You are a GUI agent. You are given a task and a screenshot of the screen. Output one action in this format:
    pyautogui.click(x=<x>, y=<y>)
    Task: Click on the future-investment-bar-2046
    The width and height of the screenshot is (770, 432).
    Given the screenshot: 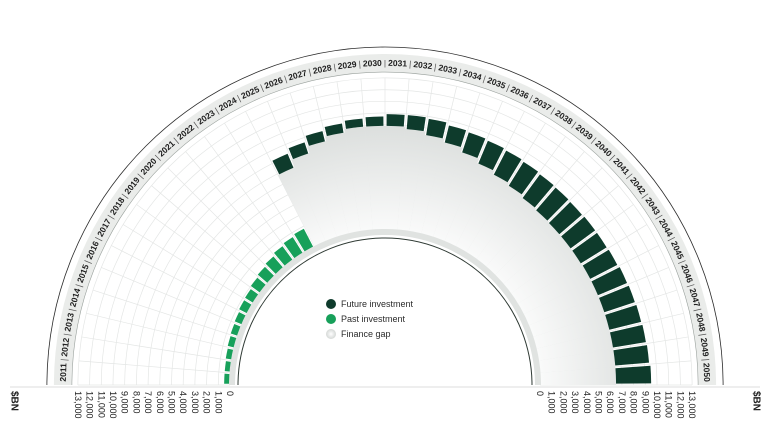 What is the action you would take?
    pyautogui.click(x=616, y=299)
    